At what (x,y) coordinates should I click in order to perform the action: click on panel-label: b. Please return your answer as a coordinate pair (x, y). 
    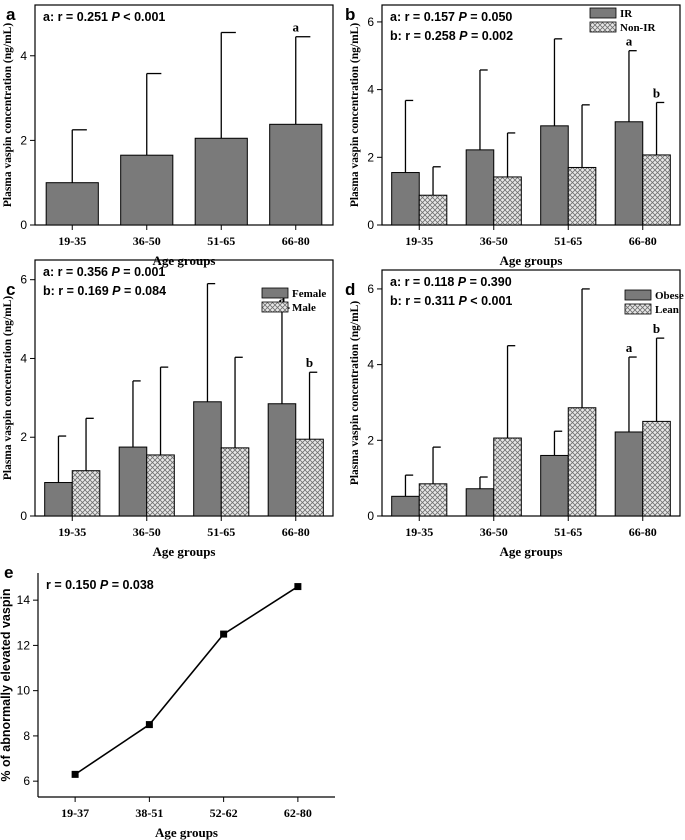
    Looking at the image, I should click on (350, 14).